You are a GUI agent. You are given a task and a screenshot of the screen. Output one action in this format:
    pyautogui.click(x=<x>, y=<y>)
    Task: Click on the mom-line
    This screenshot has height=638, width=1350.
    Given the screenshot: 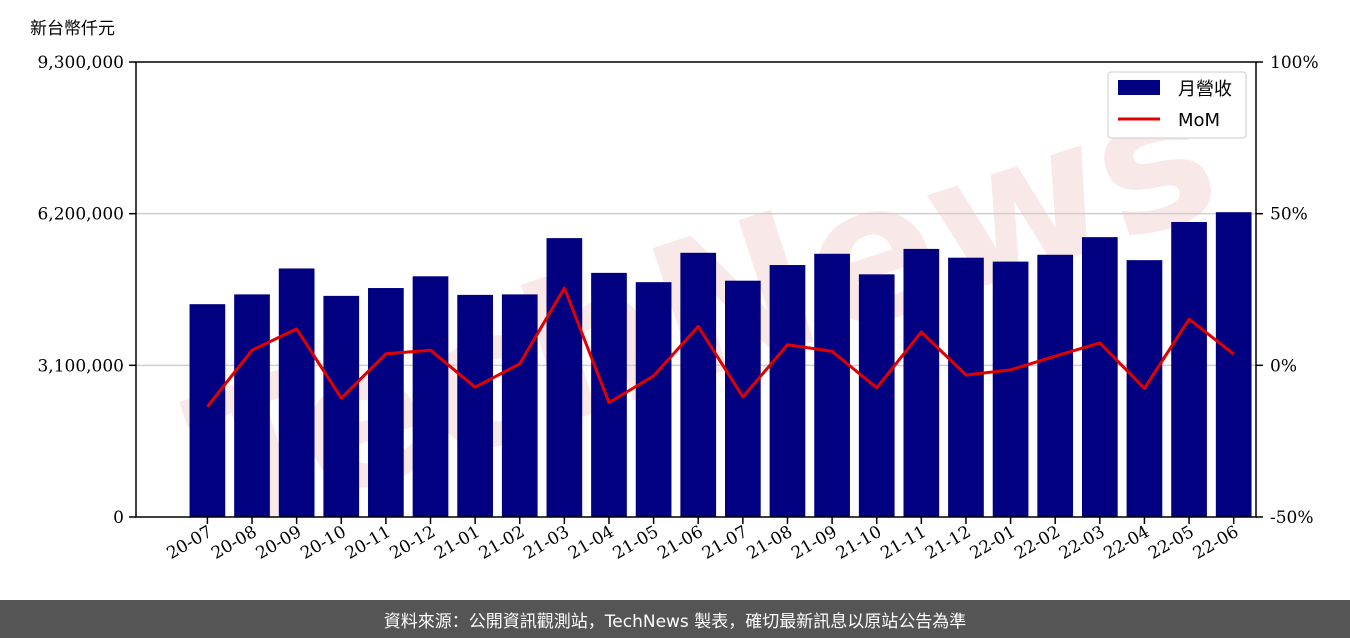 What is the action you would take?
    pyautogui.click(x=720, y=347)
    